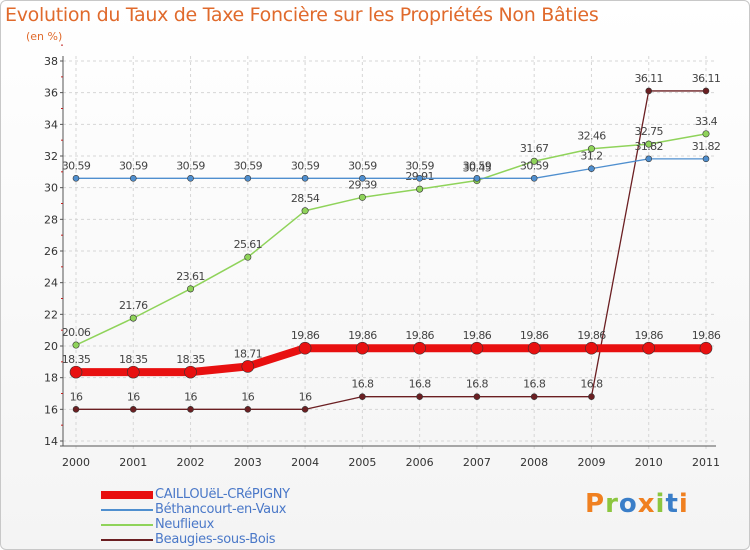 Image resolution: width=750 pixels, height=550 pixels. What do you see at coordinates (648, 131) in the screenshot?
I see `data-label-neuflieux: 32.75` at bounding box center [648, 131].